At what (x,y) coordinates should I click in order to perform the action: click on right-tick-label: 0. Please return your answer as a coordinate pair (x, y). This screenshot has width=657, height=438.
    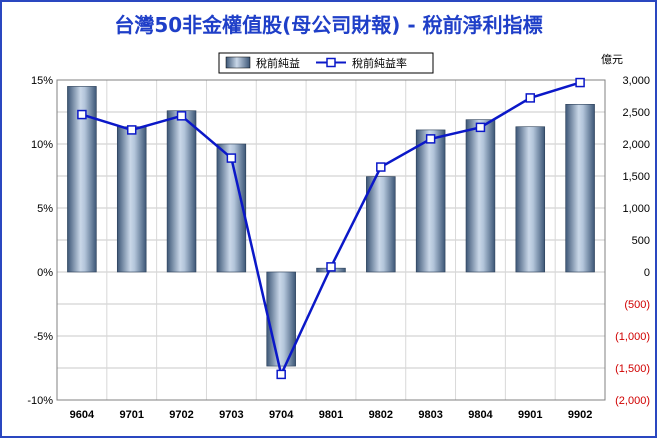
    Looking at the image, I should click on (647, 273).